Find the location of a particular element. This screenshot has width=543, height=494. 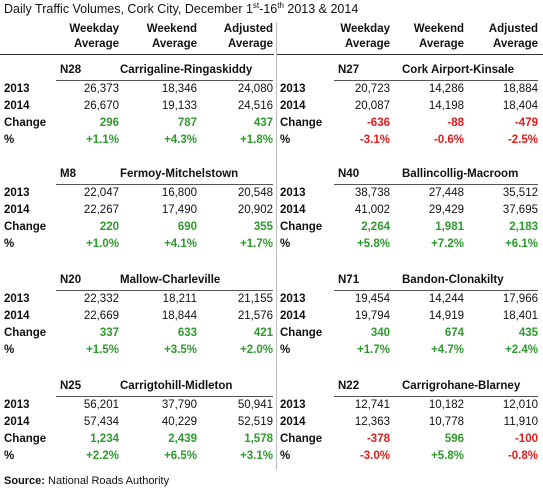

cell-y2013: 17,966 is located at coordinates (520, 299).